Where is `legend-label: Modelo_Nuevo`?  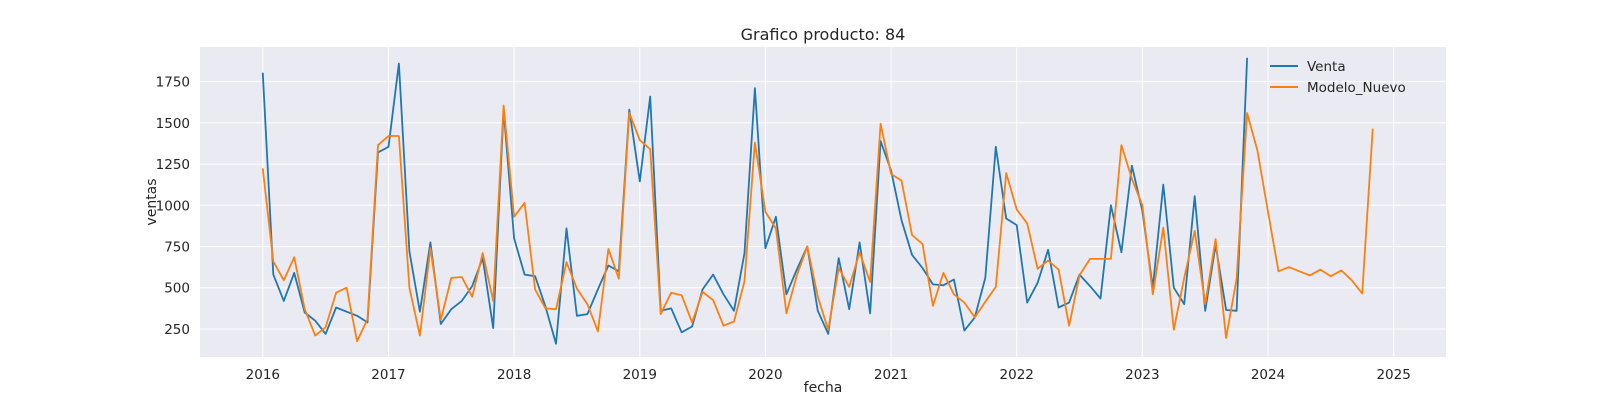
legend-label: Modelo_Nuevo is located at coordinates (1356, 88).